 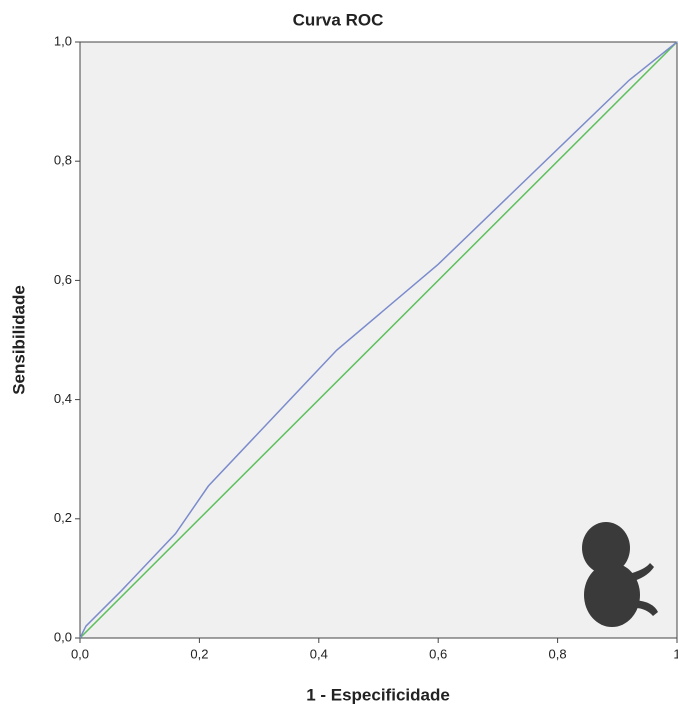 I want to click on y-axis-title: Sensibilidade, so click(x=18, y=340).